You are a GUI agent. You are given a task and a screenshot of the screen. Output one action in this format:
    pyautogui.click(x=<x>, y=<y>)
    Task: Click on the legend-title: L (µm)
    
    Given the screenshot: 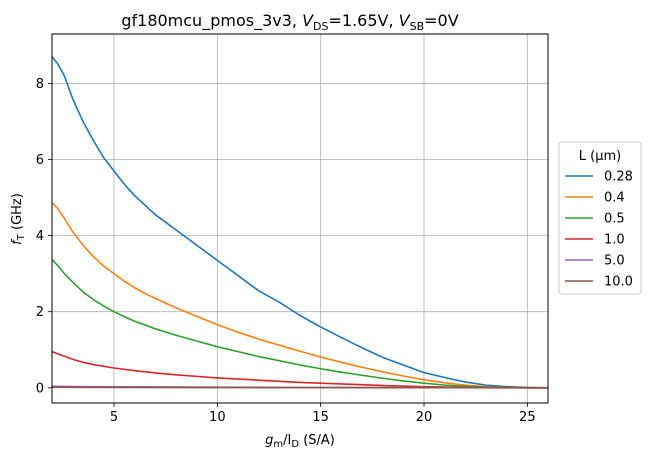 What is the action you would take?
    pyautogui.click(x=600, y=156)
    